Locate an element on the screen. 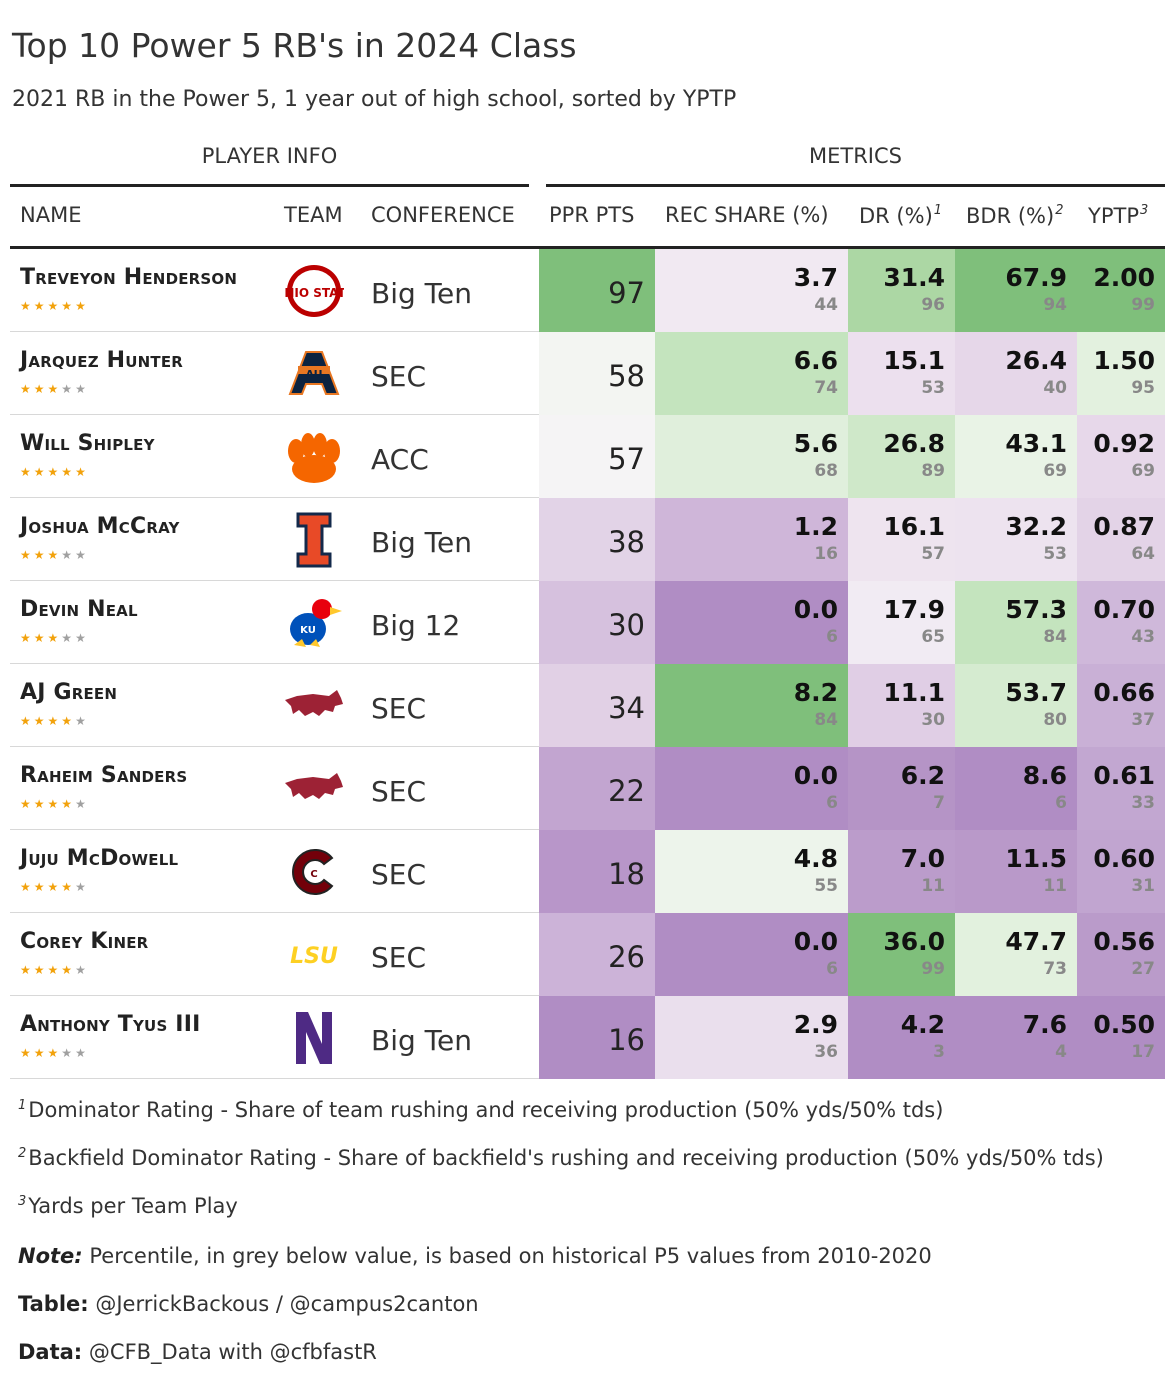 The image size is (1175, 1387). header-rule is located at coordinates (587, 247).